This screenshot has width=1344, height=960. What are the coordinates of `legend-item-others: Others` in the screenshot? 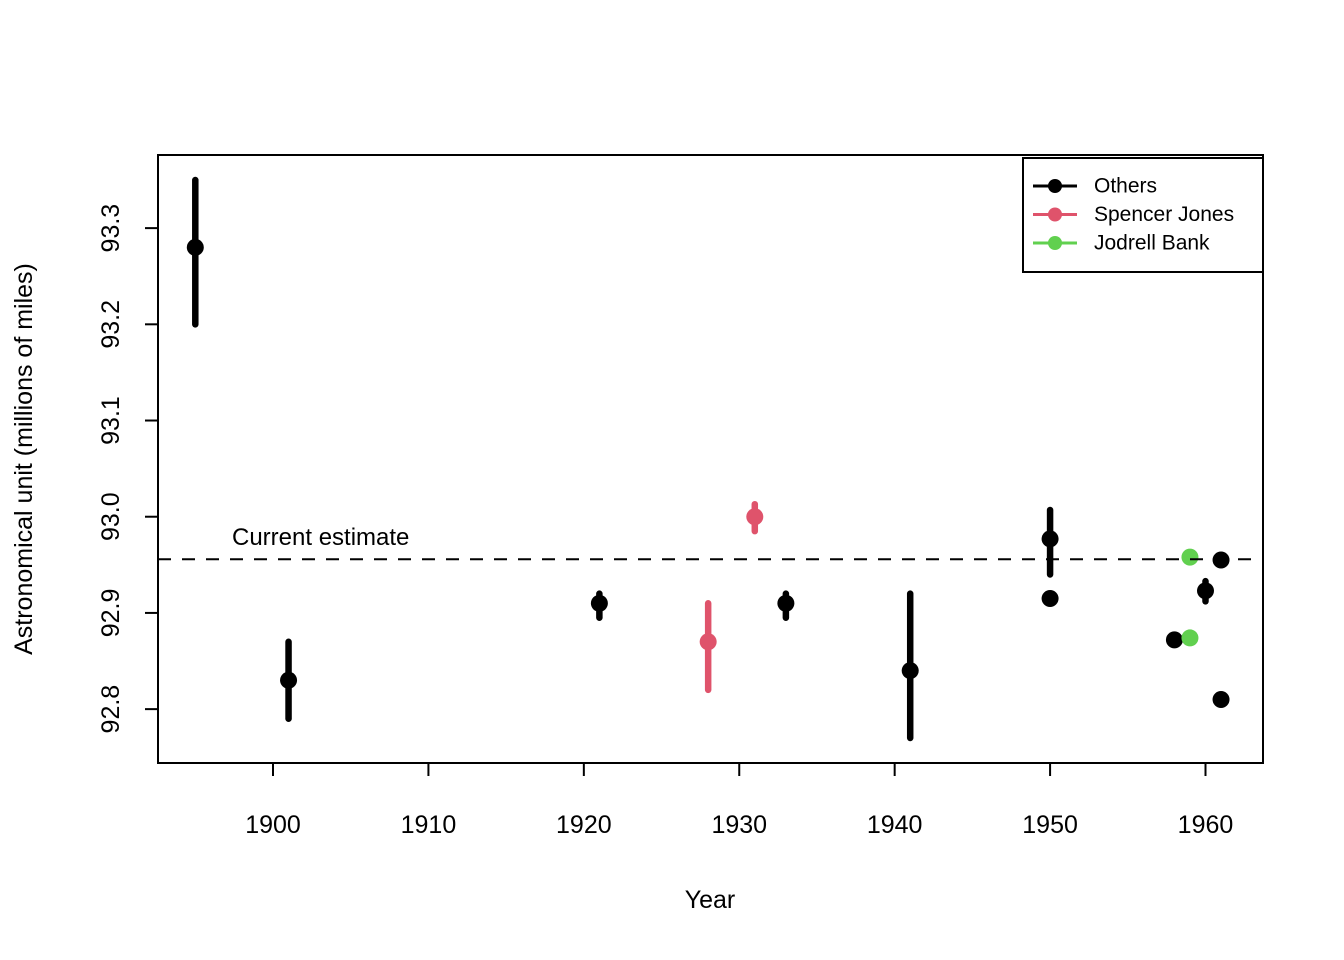 It's located at (1095, 186).